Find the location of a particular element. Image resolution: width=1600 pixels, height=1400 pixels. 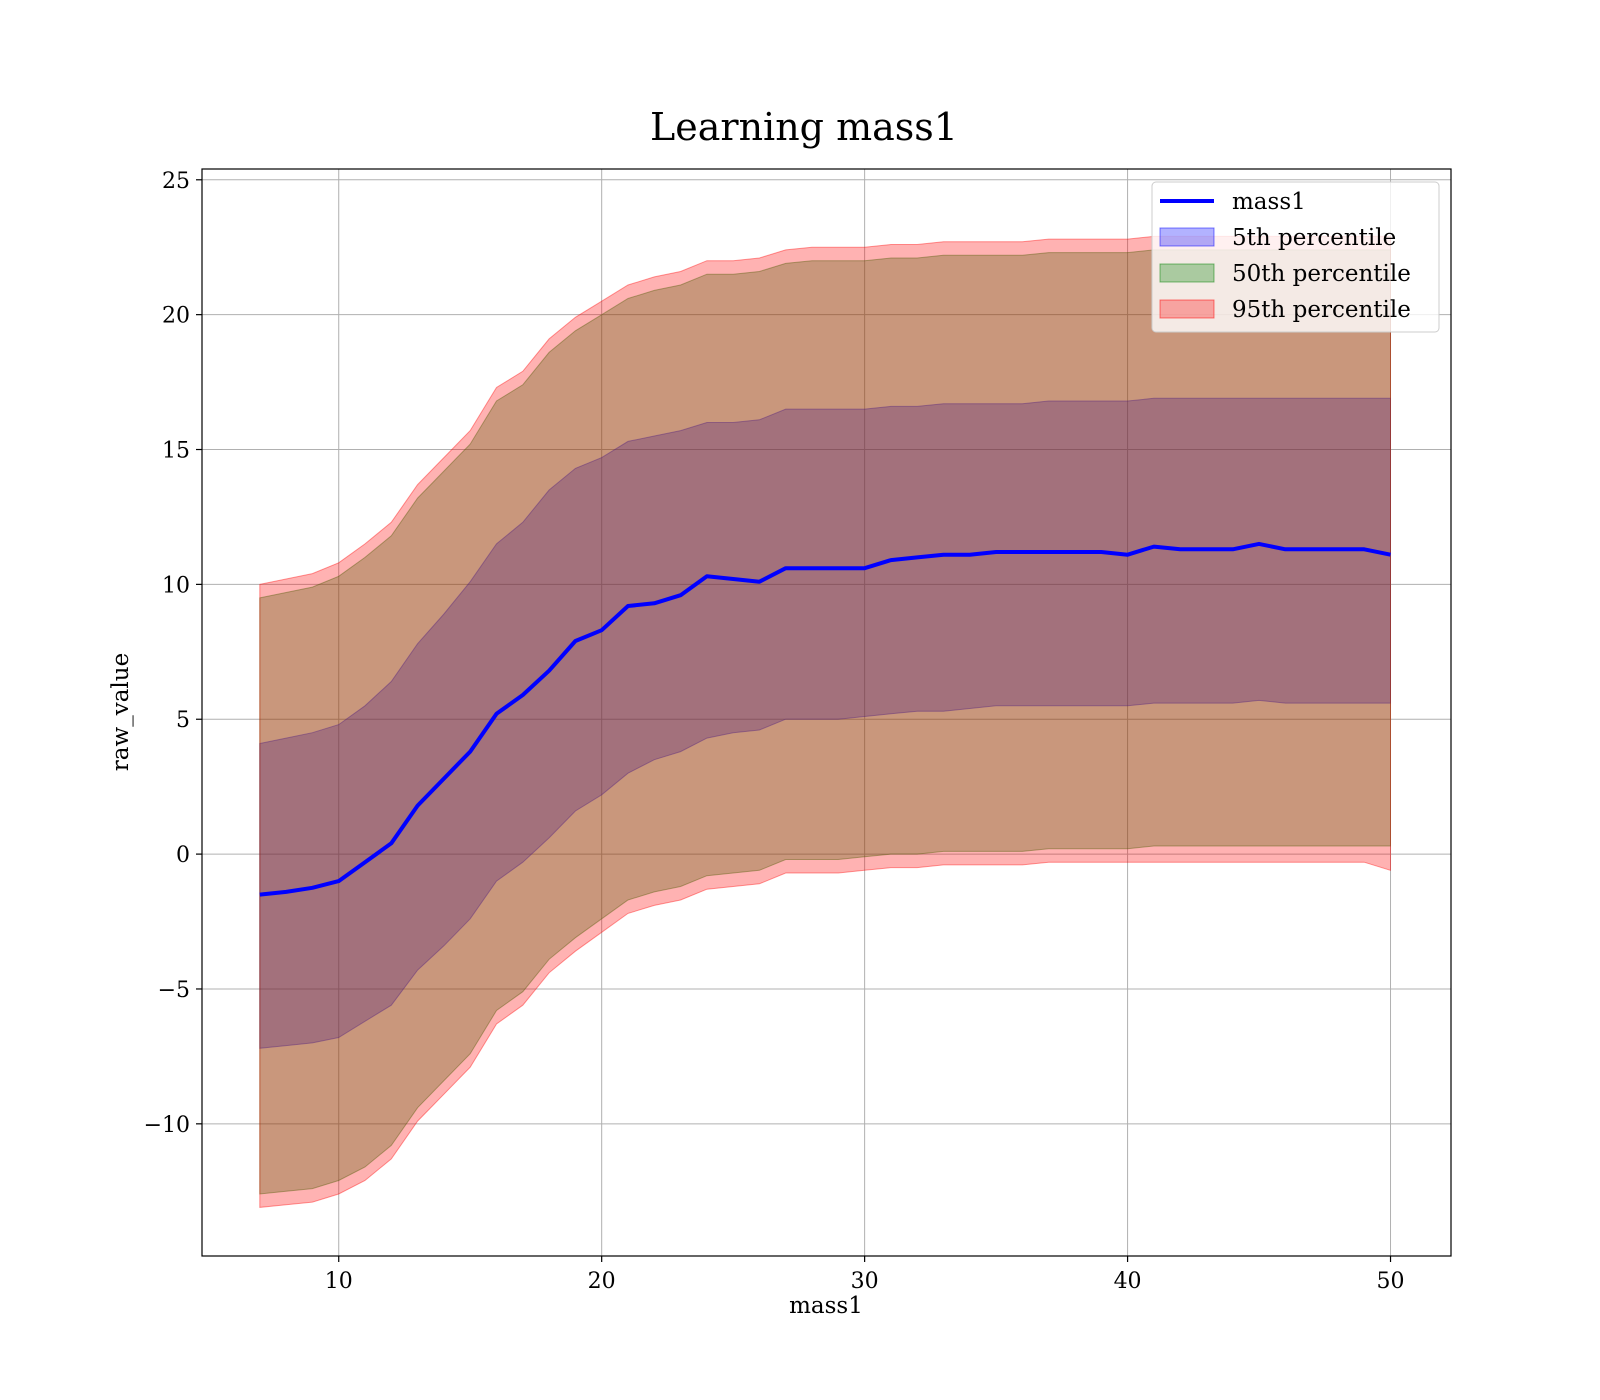

legend-label-50th-percentile: 50th percentile is located at coordinates (1321, 274).